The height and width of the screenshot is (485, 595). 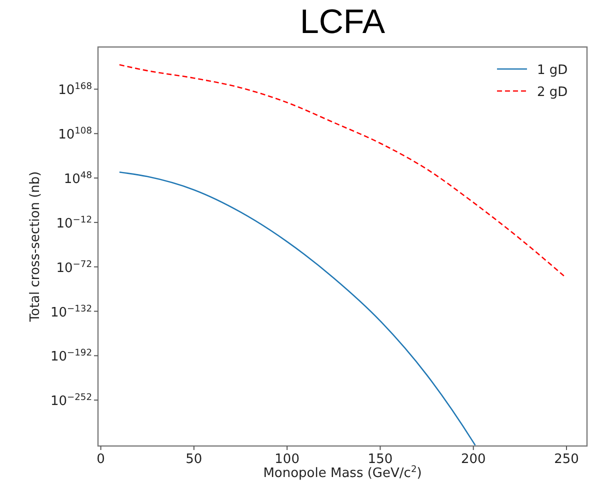 What do you see at coordinates (74, 268) in the screenshot?
I see `y-tick-label: 10$^{−72}$` at bounding box center [74, 268].